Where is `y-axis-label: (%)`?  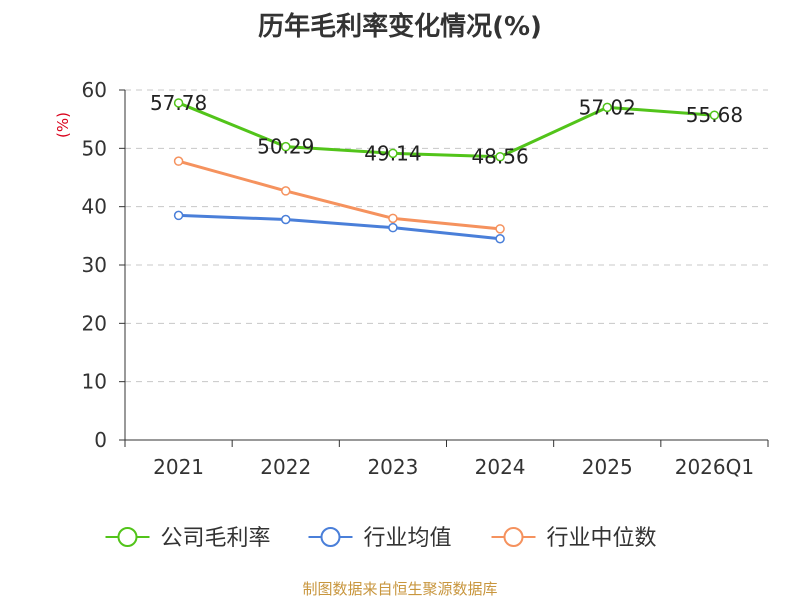
y-axis-label: (%) is located at coordinates (63, 125).